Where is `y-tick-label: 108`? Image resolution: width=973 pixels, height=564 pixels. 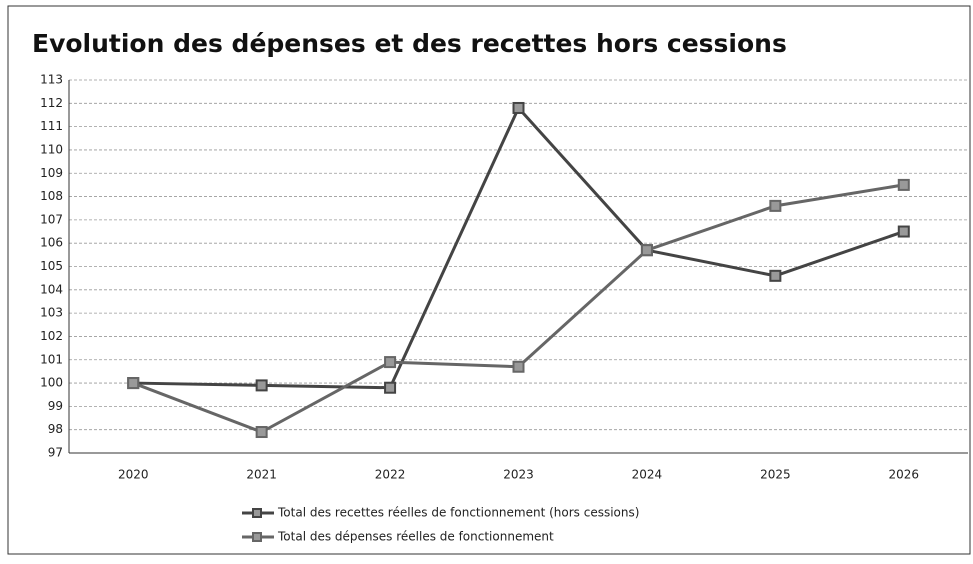 y-tick-label: 108 is located at coordinates (51, 196).